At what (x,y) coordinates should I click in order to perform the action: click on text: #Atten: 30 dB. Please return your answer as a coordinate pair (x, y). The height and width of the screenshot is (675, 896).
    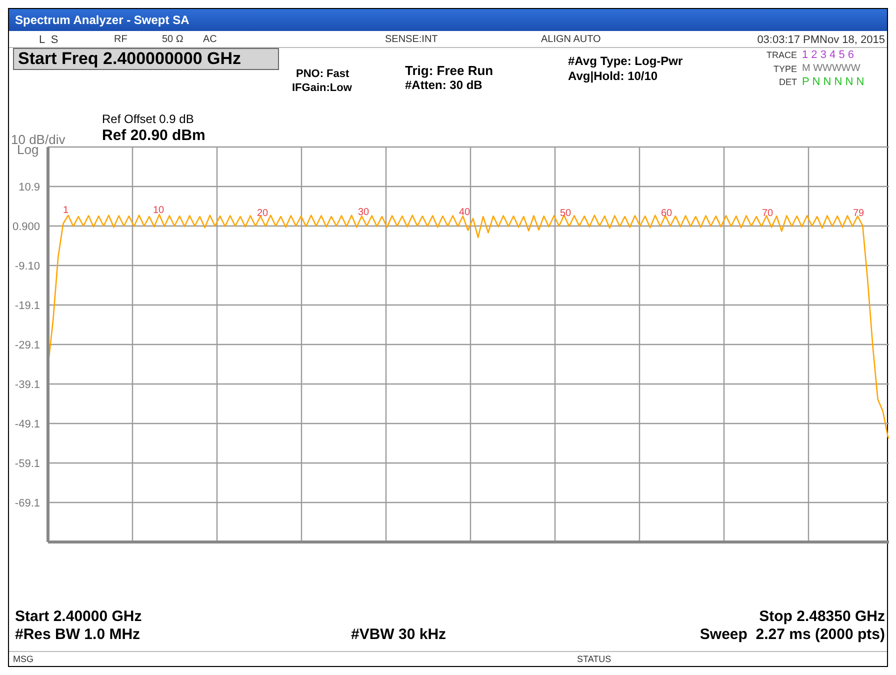
    Looking at the image, I should click on (443, 85).